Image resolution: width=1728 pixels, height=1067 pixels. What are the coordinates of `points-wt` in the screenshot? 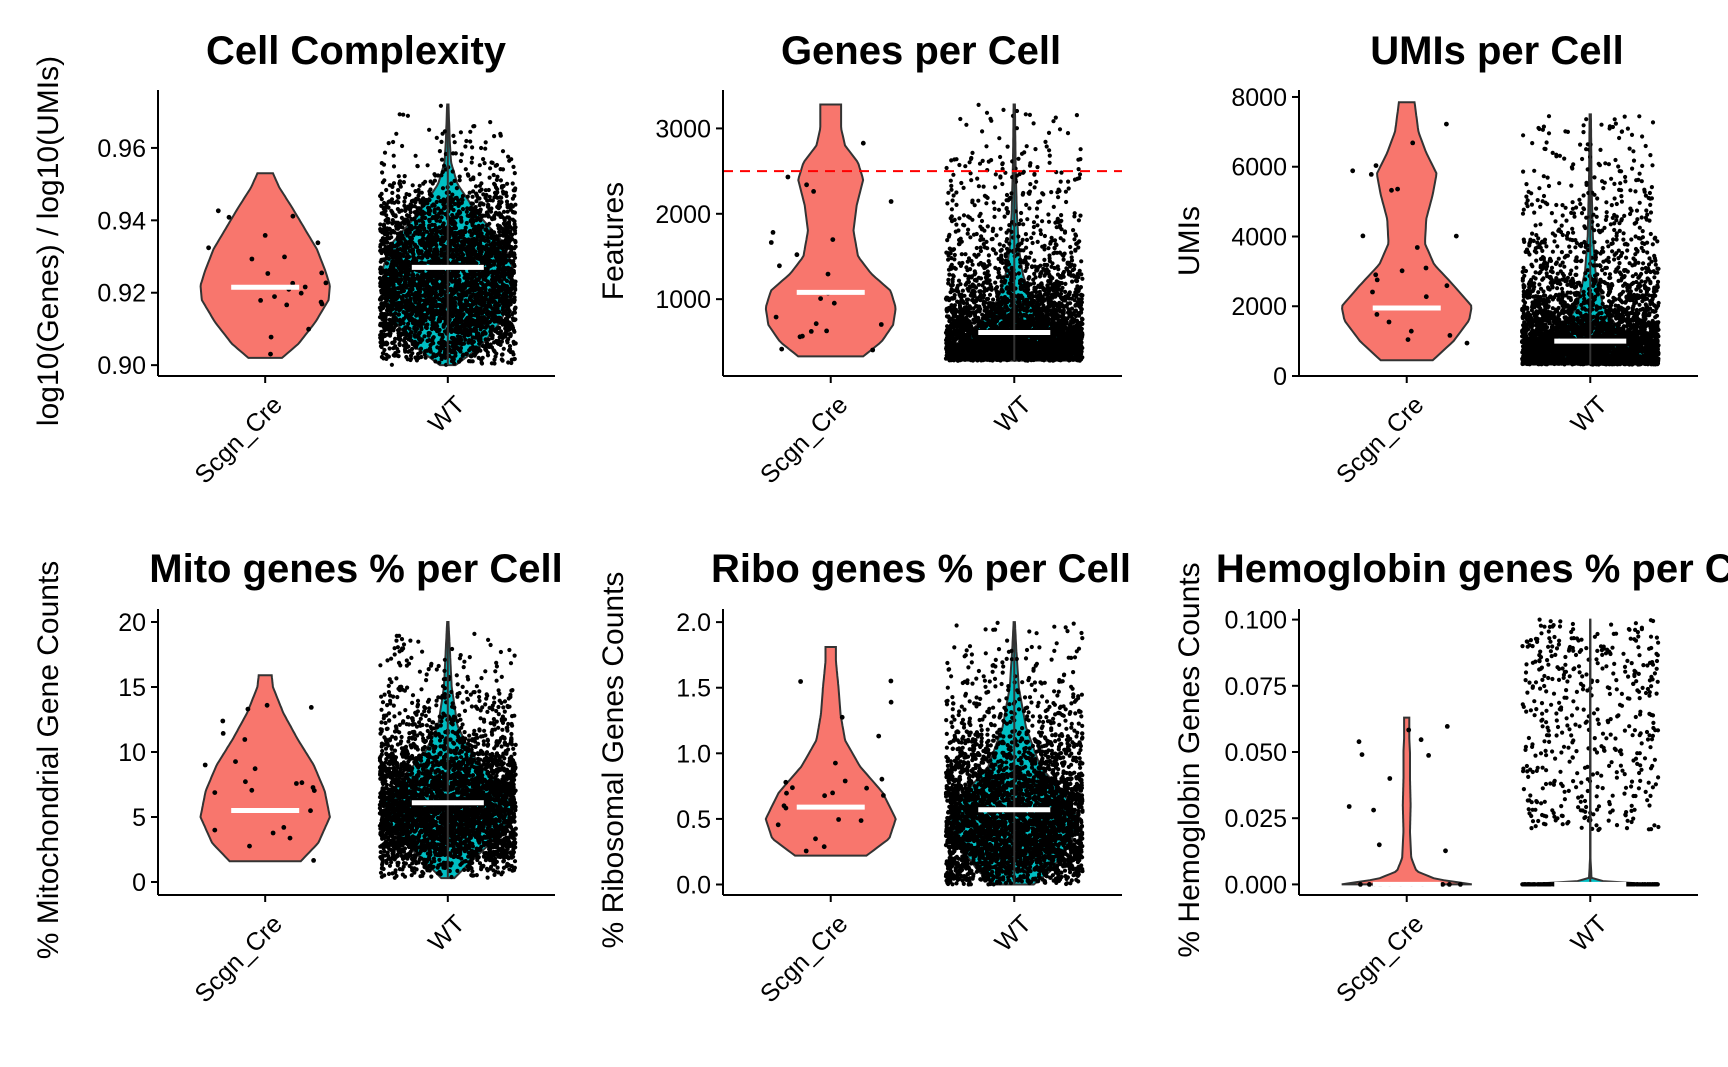 It's located at (447, 235).